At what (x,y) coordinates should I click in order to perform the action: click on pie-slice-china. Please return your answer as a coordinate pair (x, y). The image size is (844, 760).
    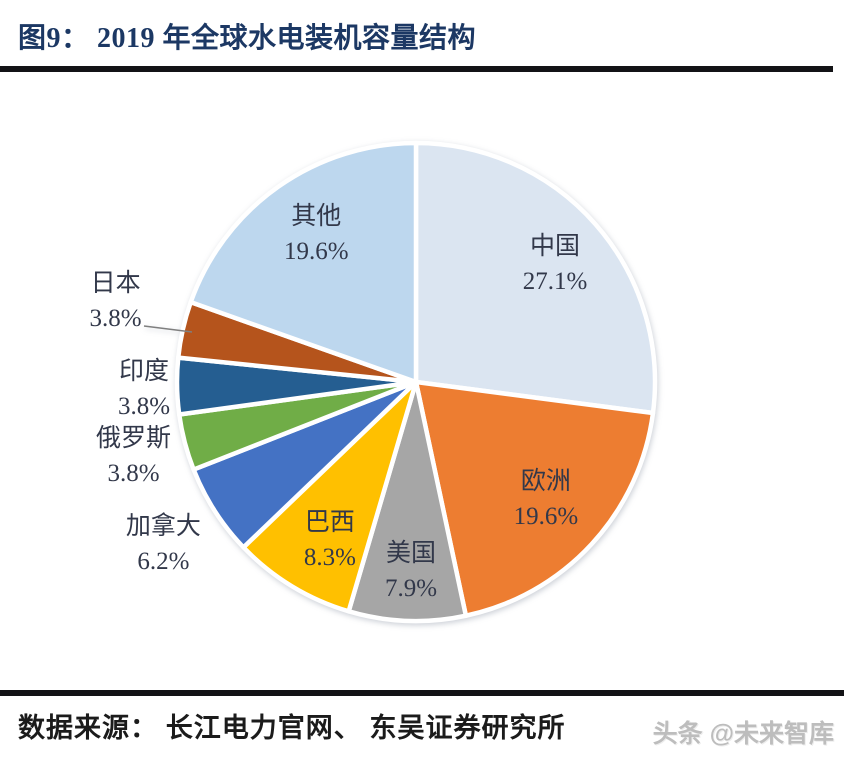
    Looking at the image, I should click on (535, 278).